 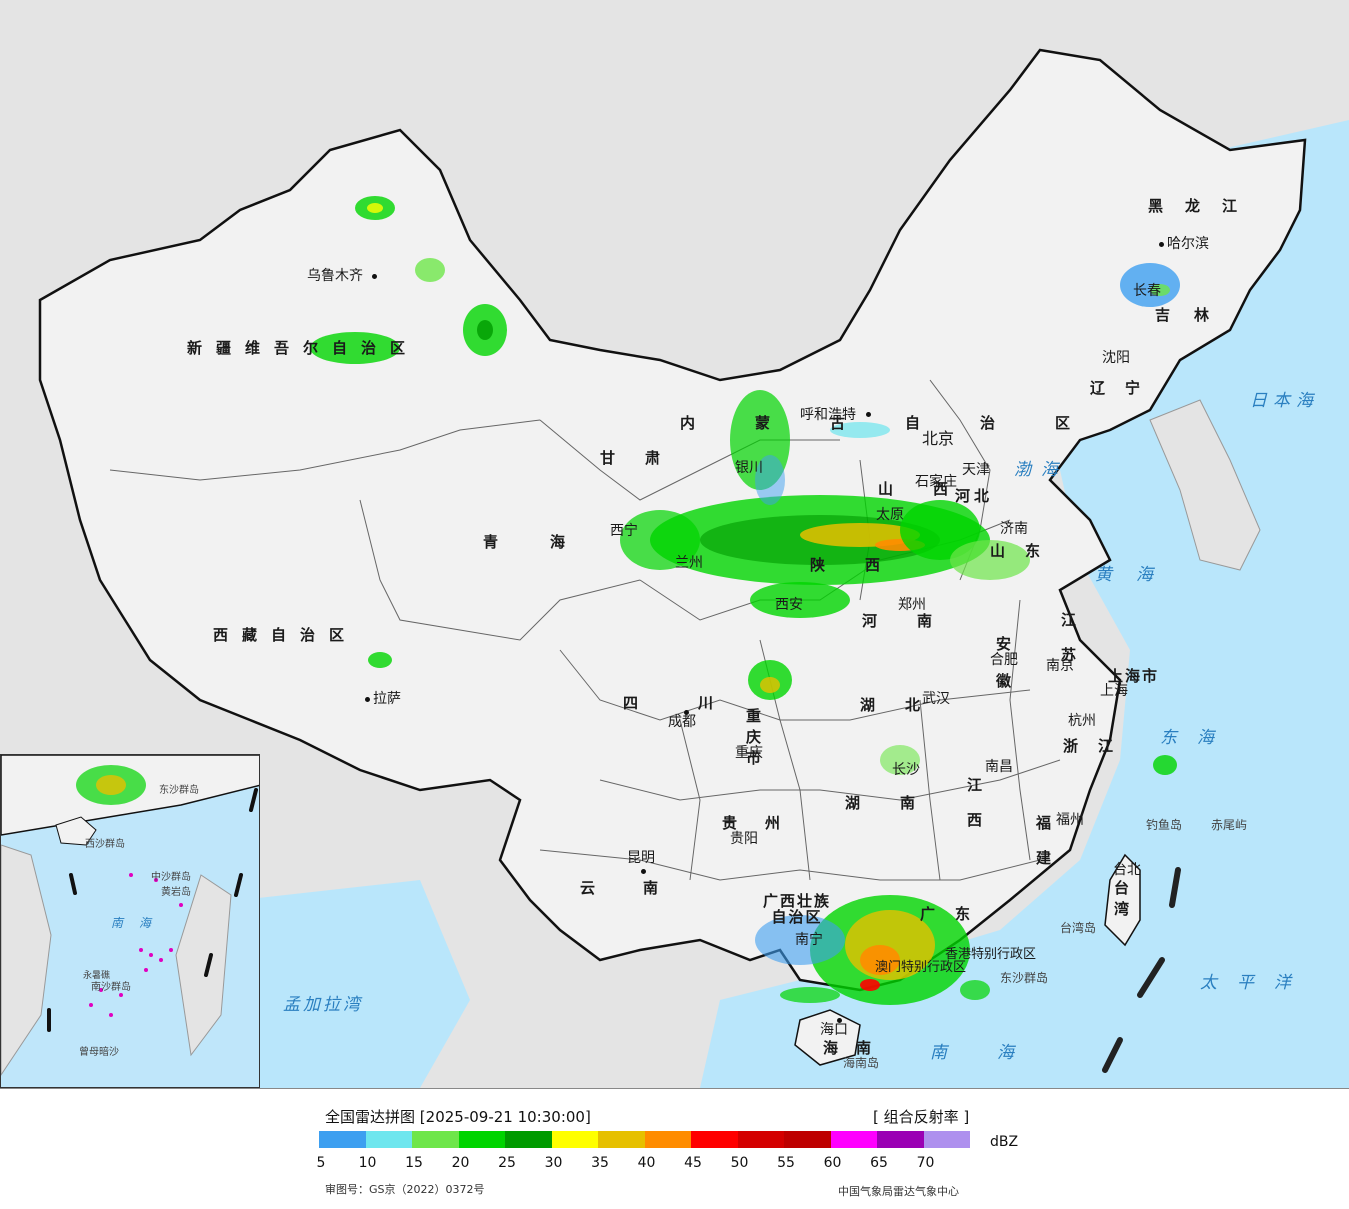 I want to click on south-china-sea-inset: 东沙群岛 西沙群岛 中沙群岛 黄岩岛 南海 南沙群岛 永暑礁 曾母暗沙, so click(x=130, y=921).